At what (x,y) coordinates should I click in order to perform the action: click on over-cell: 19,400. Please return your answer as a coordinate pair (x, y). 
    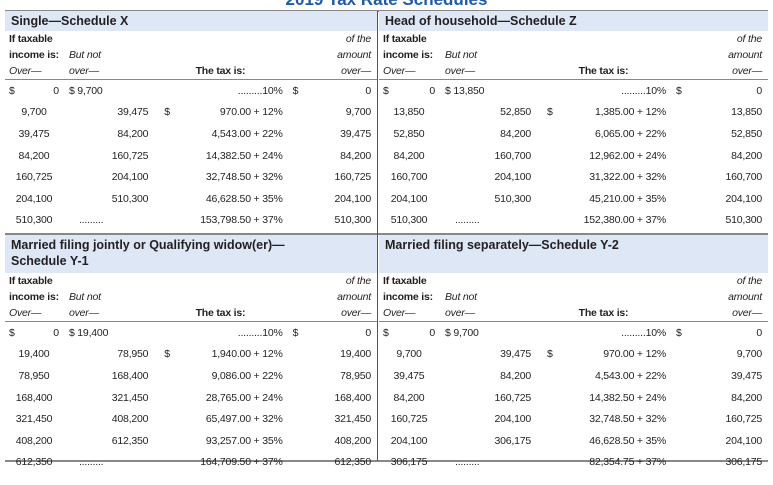
    Looking at the image, I should click on (34, 354).